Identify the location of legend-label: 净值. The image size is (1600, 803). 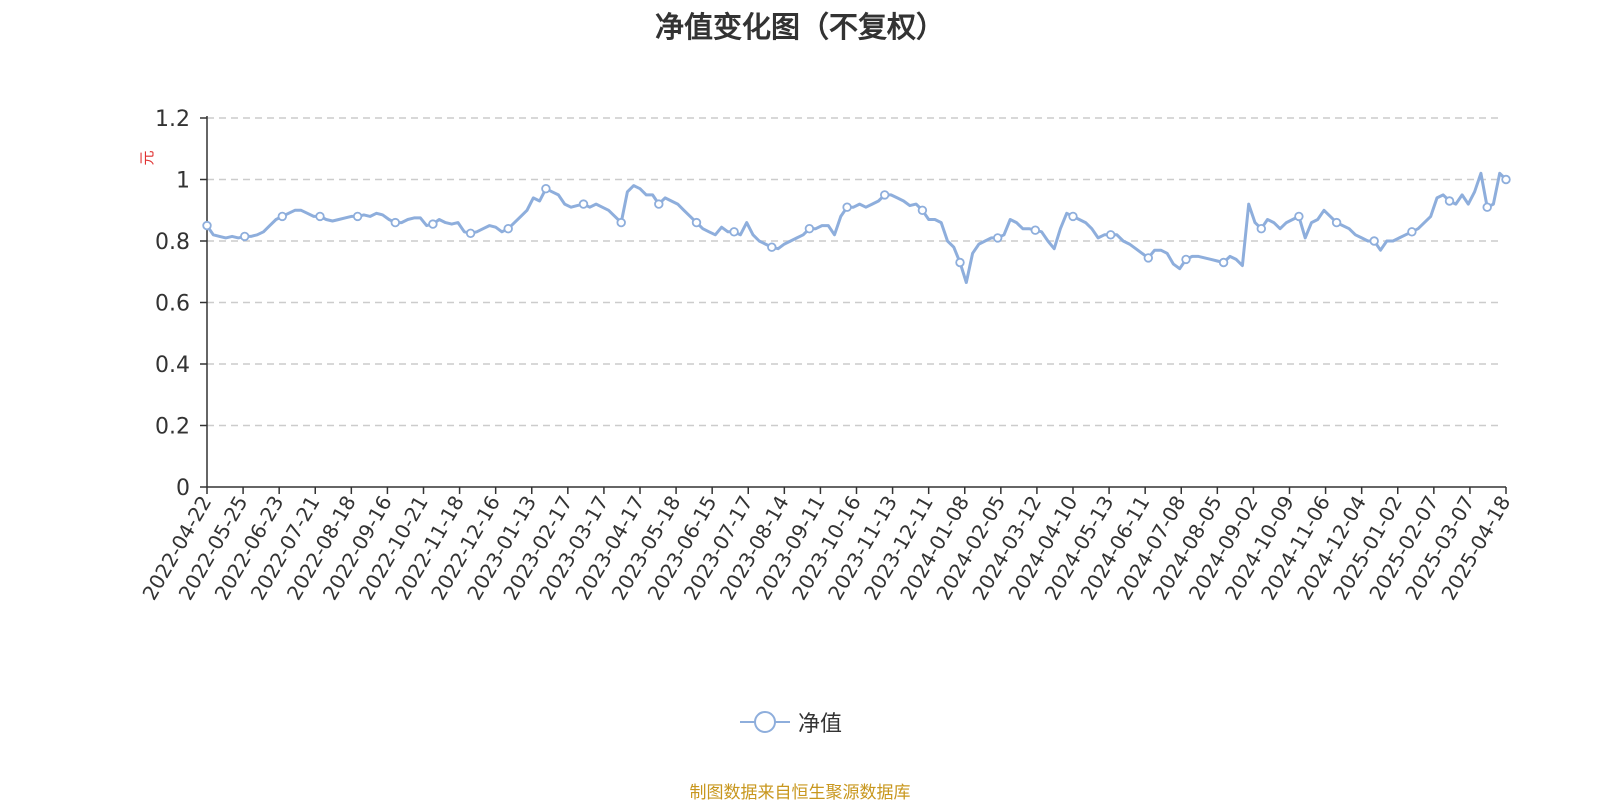
(820, 724).